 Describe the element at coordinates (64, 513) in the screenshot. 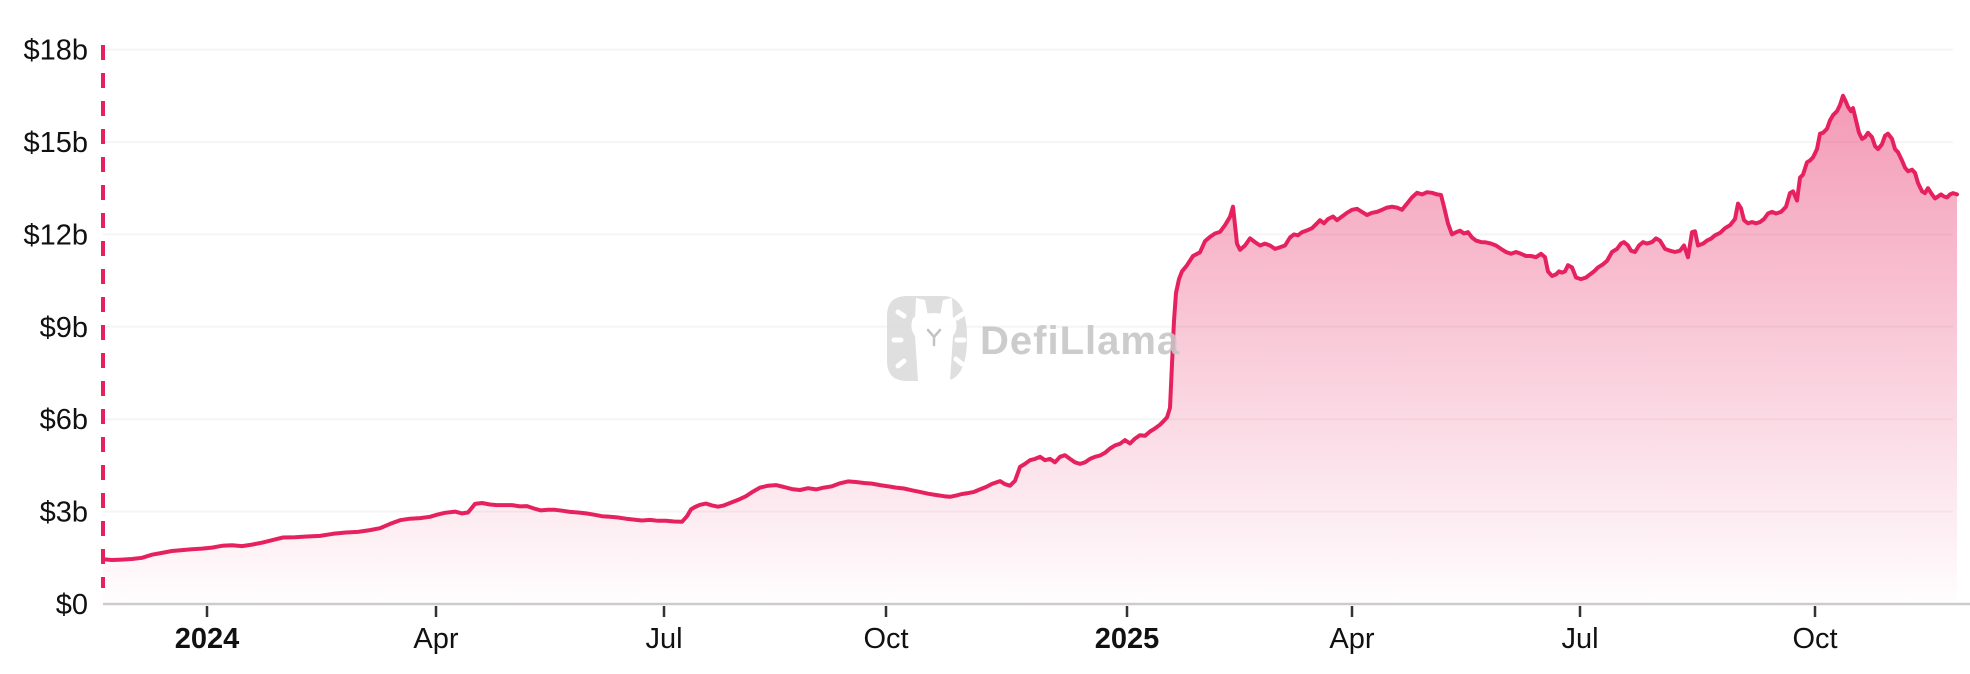

I see `y-axis-tick-label: $3b` at that location.